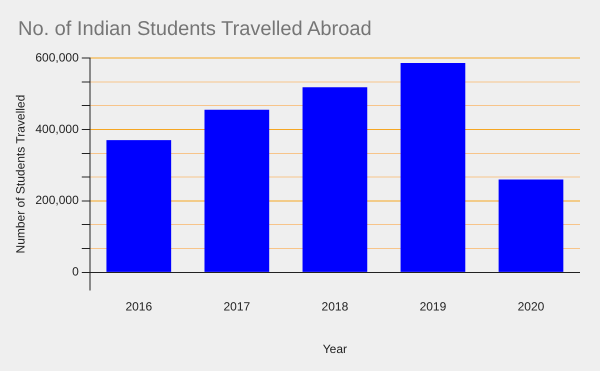  I want to click on y-tick-label: 400,000, so click(57, 129).